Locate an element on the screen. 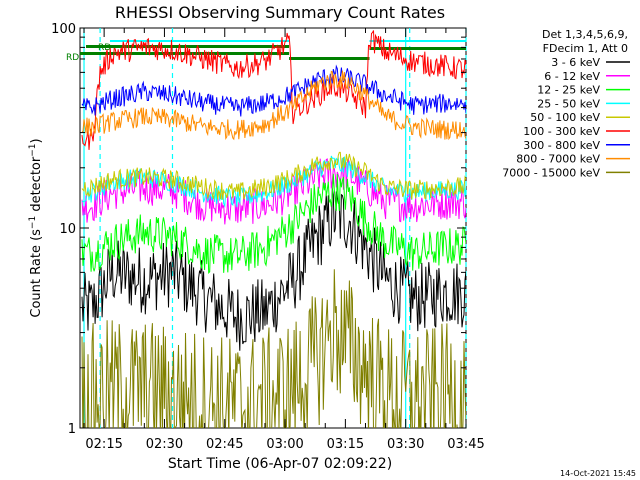 The height and width of the screenshot is (480, 640). x-tick-label: 03:30 is located at coordinates (405, 444).